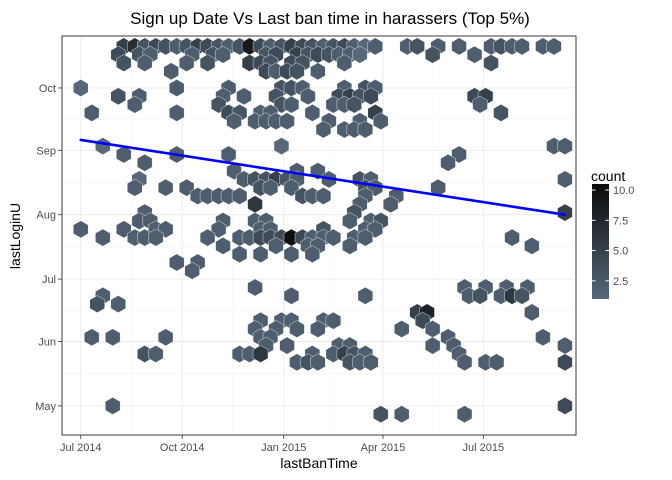 The height and width of the screenshot is (480, 672). I want to click on trend-line-layer, so click(323, 177).